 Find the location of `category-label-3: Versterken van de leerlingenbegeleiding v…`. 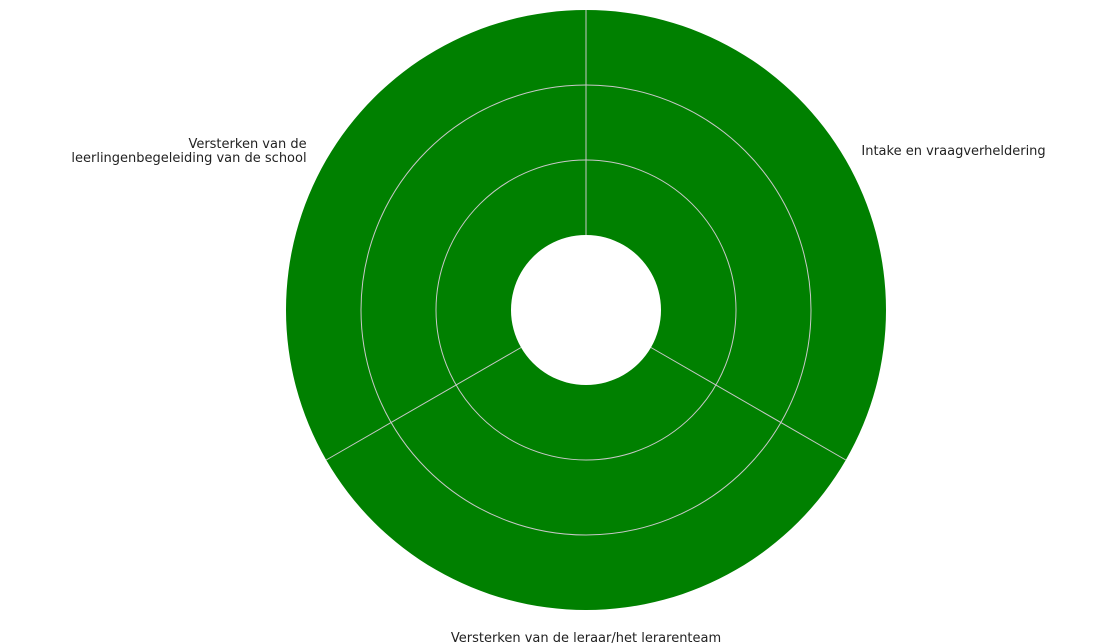

category-label-3: Versterken van de leerlingenbegeleiding v… is located at coordinates (188, 151).